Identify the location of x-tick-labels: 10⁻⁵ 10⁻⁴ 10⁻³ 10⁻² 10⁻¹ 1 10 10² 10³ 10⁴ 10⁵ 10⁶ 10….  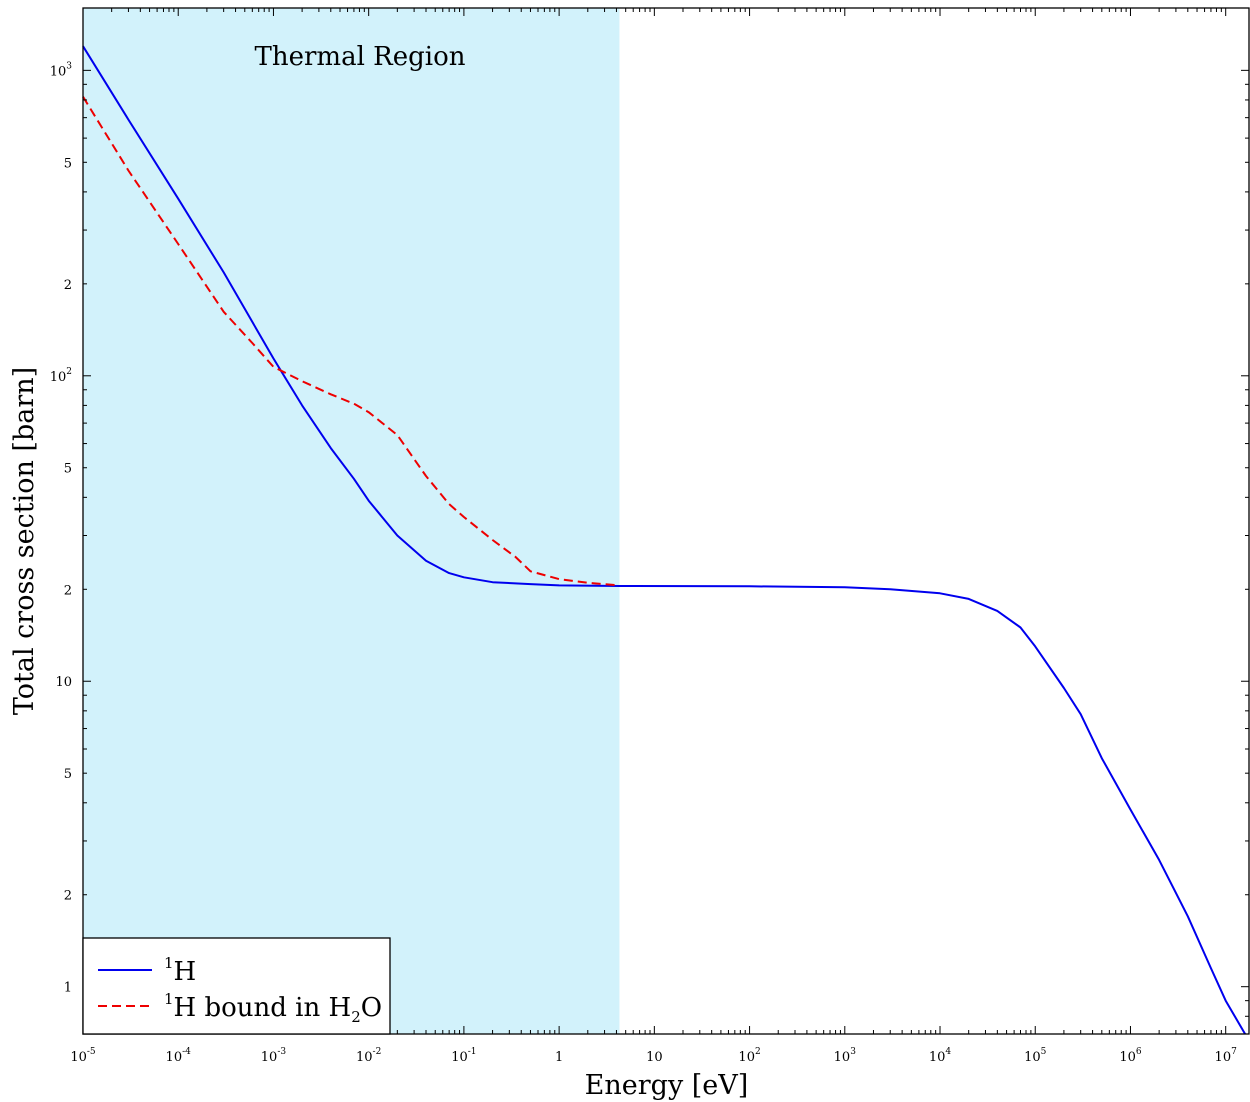
(653, 1056).